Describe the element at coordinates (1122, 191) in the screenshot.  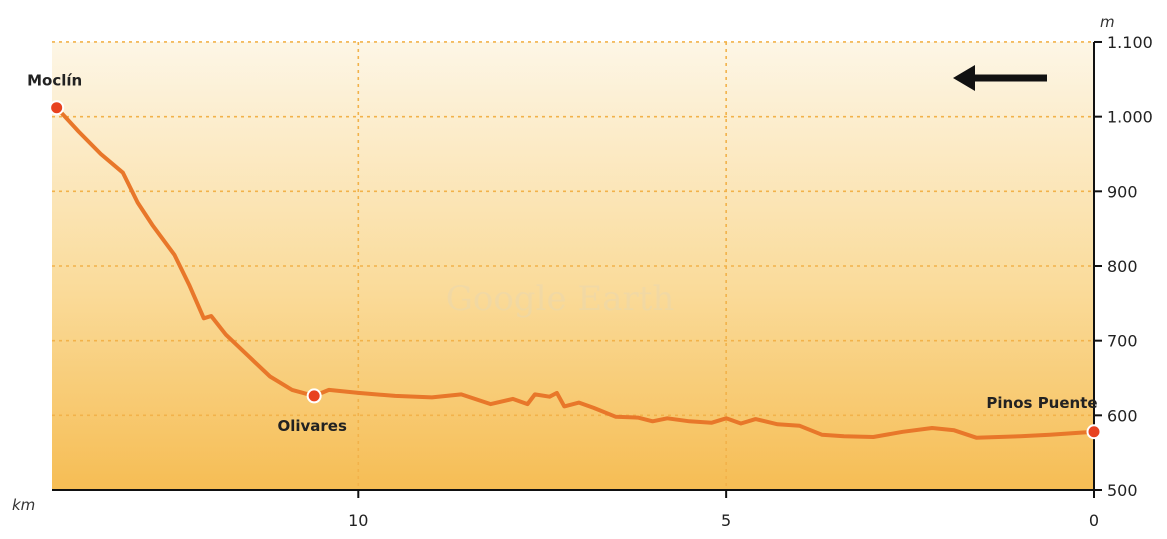
I see `y-tick-label: 900` at that location.